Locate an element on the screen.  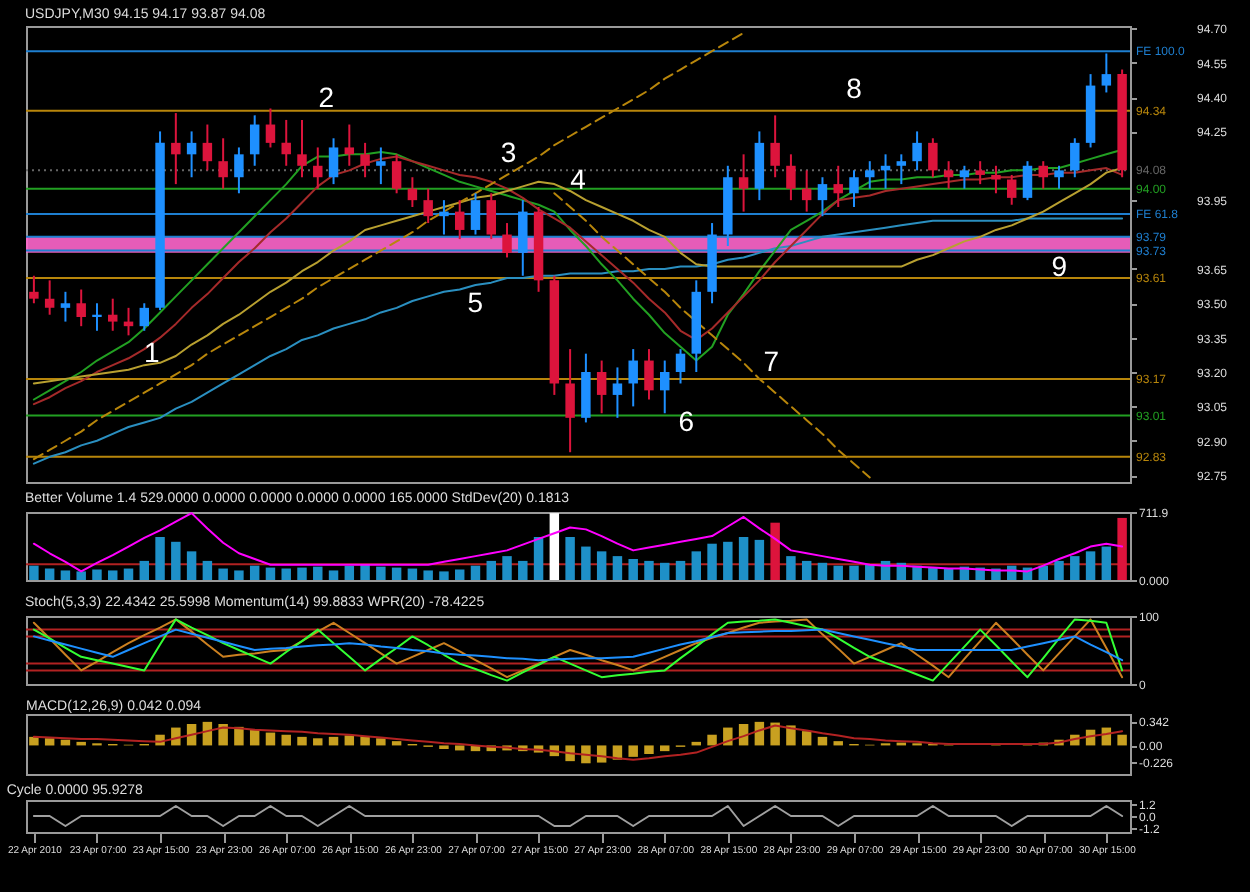
annotation: 4 is located at coordinates (578, 179).